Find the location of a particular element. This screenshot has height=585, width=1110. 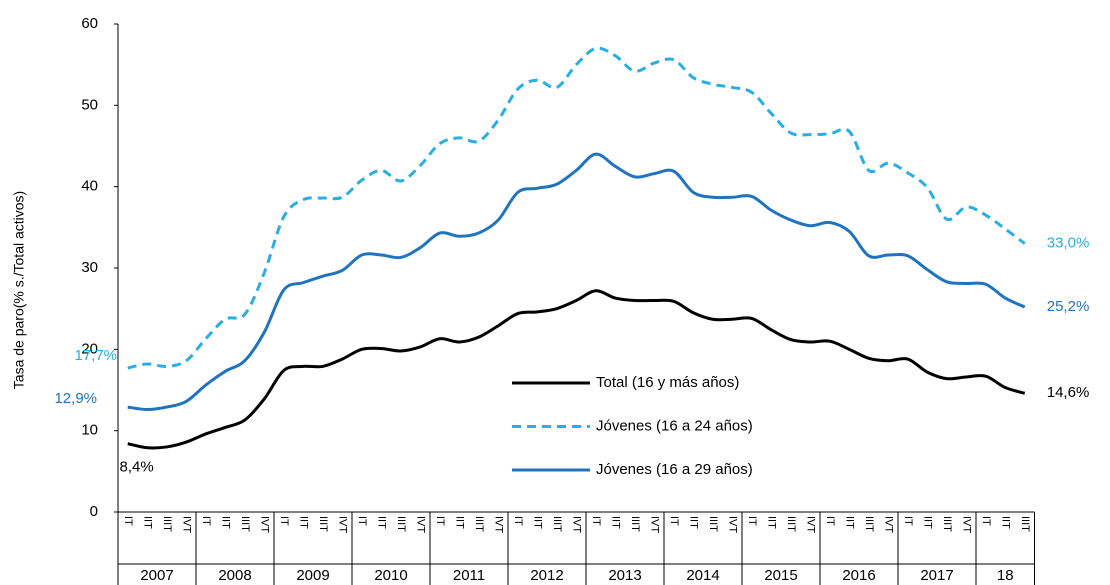

year-label: 2016 is located at coordinates (858, 575).